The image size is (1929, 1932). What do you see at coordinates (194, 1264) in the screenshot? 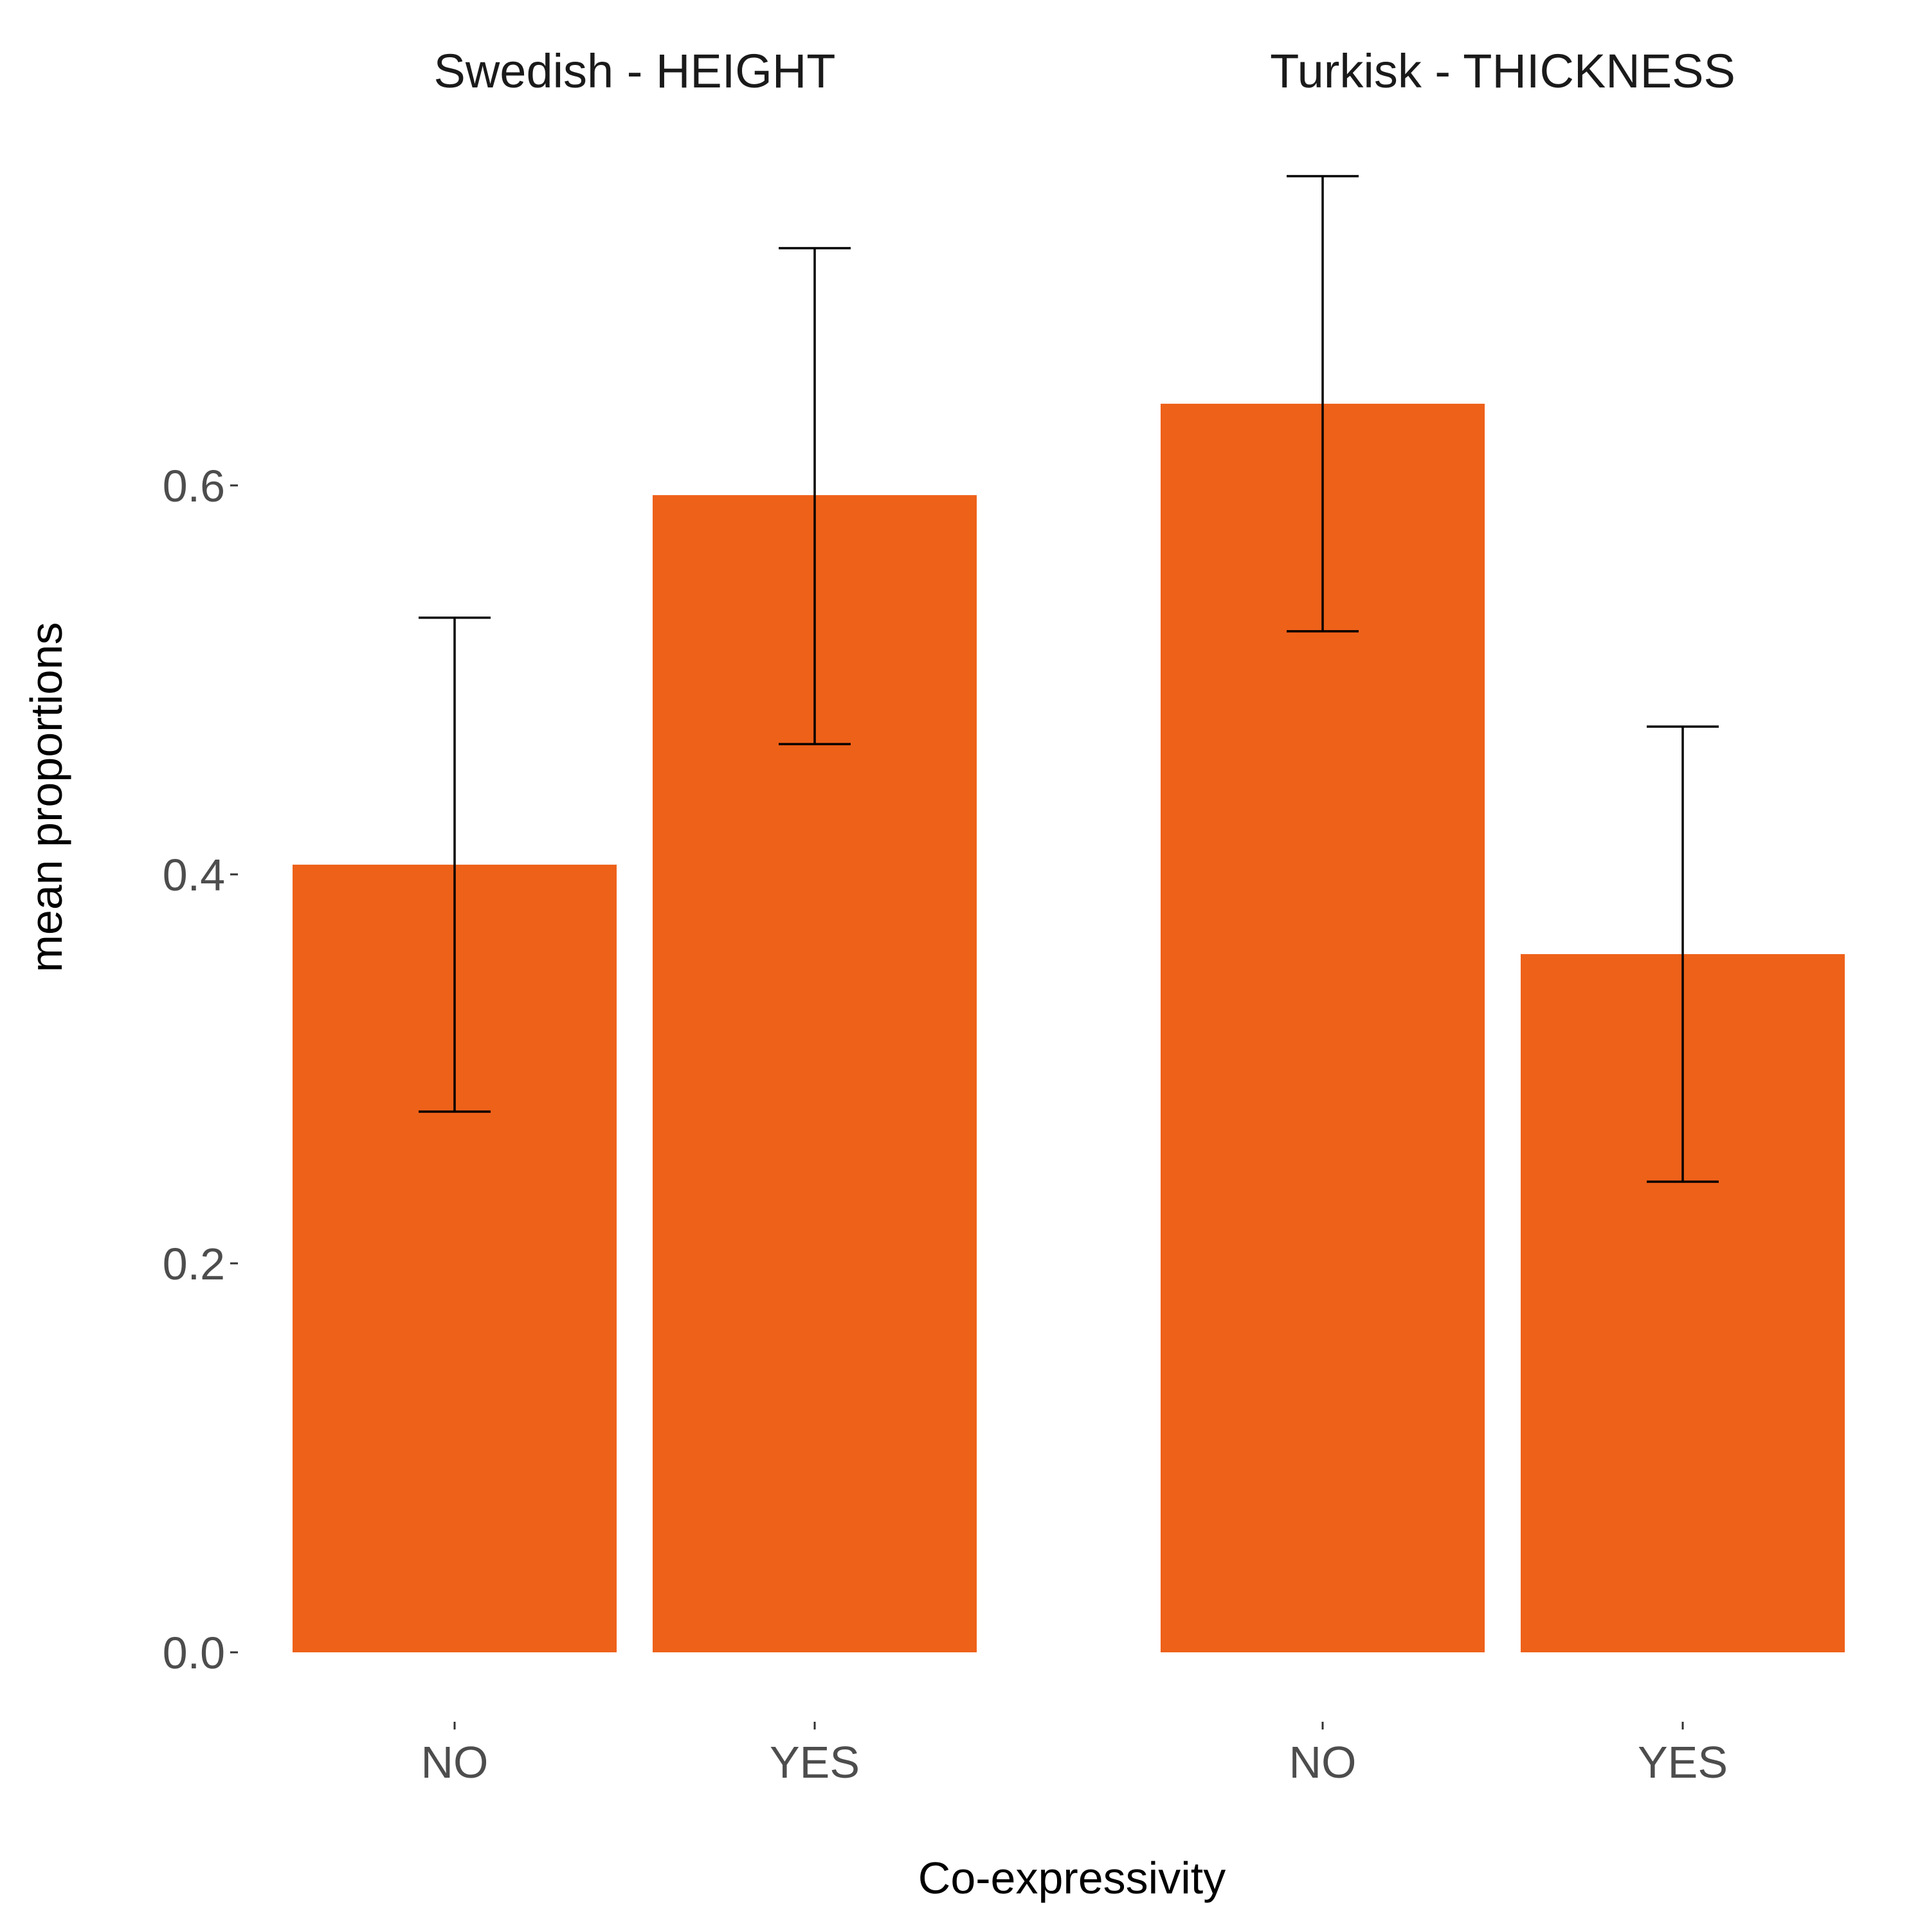
I see `y-tick-label: 0.2` at bounding box center [194, 1264].